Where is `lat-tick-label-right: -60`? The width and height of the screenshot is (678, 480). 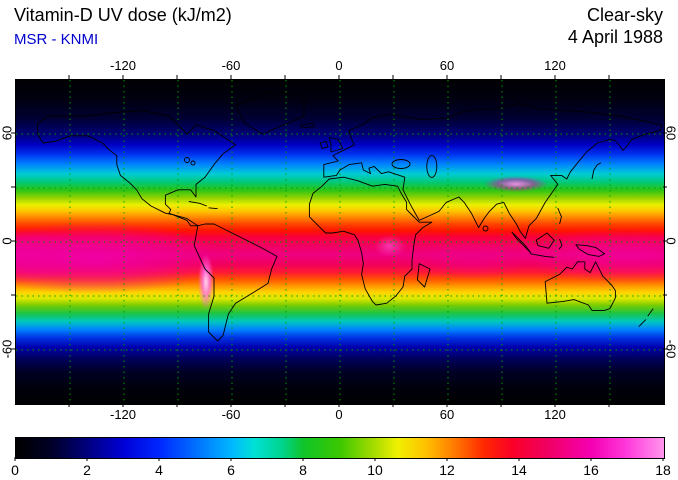
lat-tick-label-right: -60 is located at coordinates (670, 349).